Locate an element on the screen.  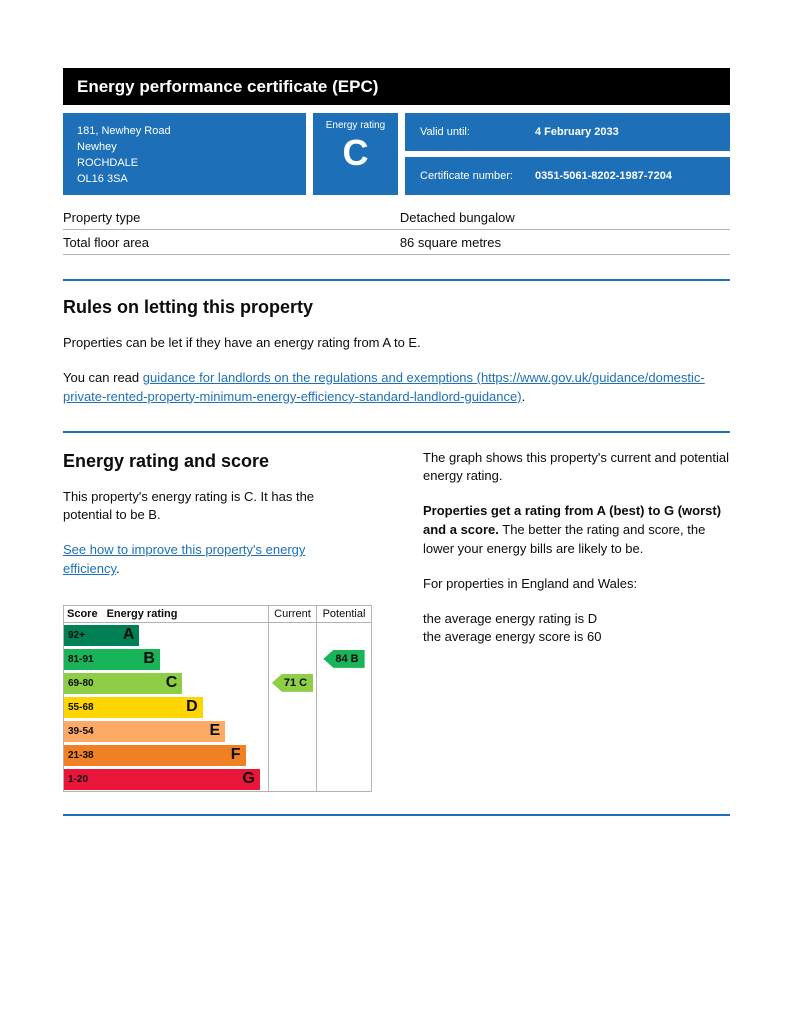
band-score: 55-68 is located at coordinates (81, 707).